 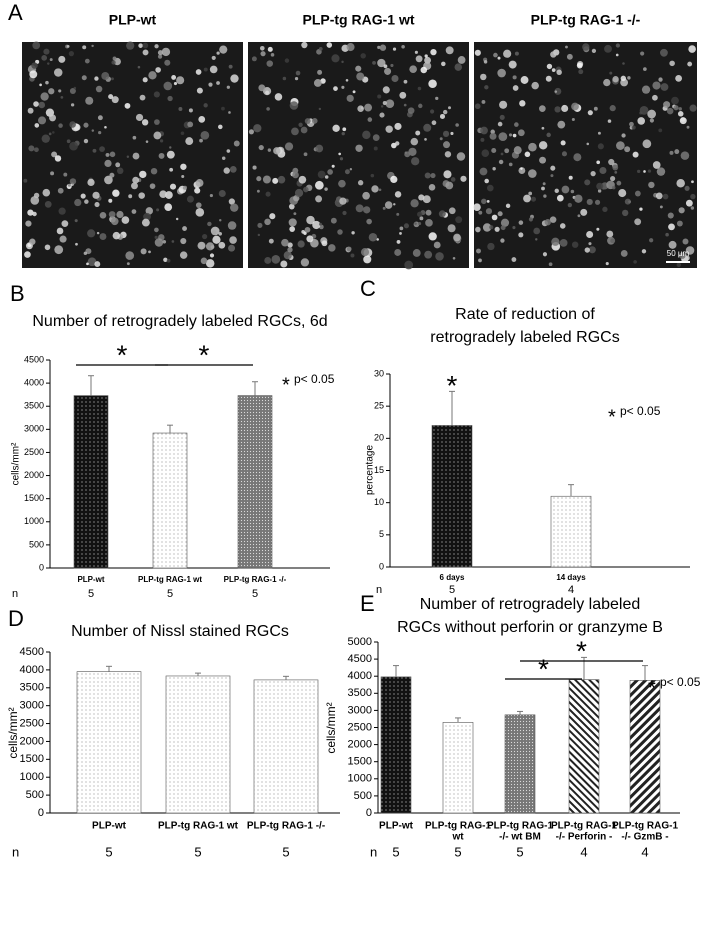 I want to click on x-tick-label: PLP-tg RAG-1, so click(x=520, y=826).